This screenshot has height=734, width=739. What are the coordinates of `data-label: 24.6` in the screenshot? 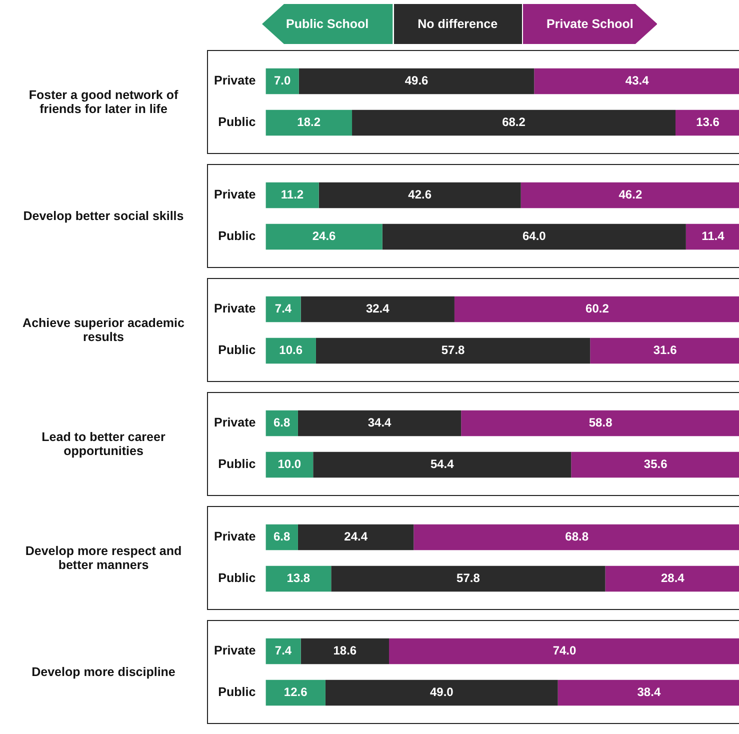 It's located at (324, 236).